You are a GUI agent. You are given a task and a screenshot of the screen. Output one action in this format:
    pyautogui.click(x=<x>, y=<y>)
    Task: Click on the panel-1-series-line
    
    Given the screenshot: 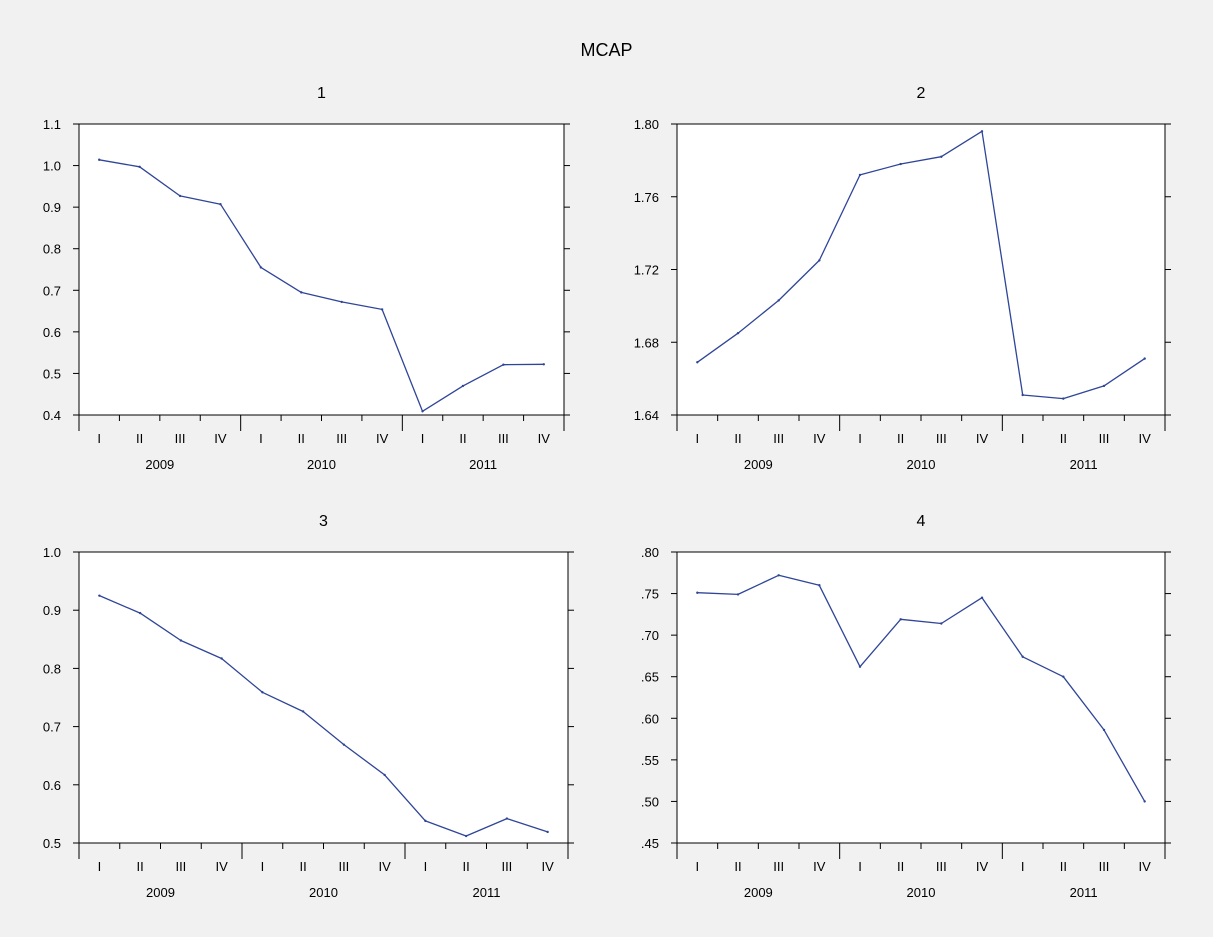 What is the action you would take?
    pyautogui.click(x=321, y=285)
    